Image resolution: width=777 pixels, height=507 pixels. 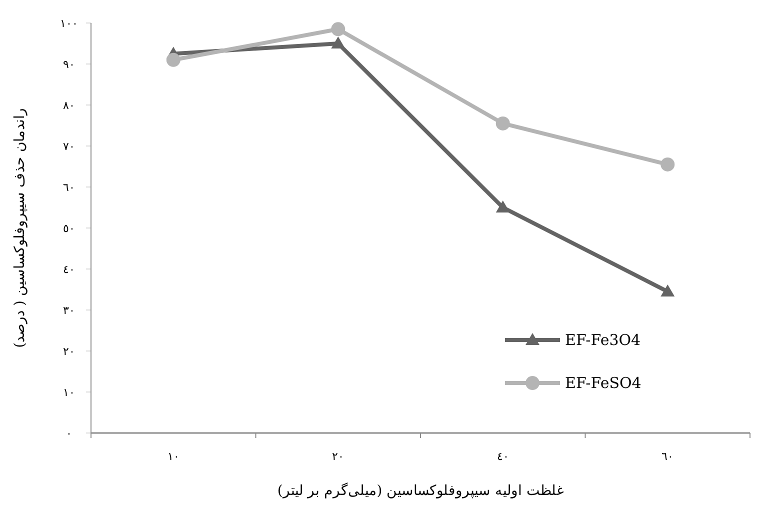 I want to click on y-tick-label: ٣٠, so click(x=69, y=310).